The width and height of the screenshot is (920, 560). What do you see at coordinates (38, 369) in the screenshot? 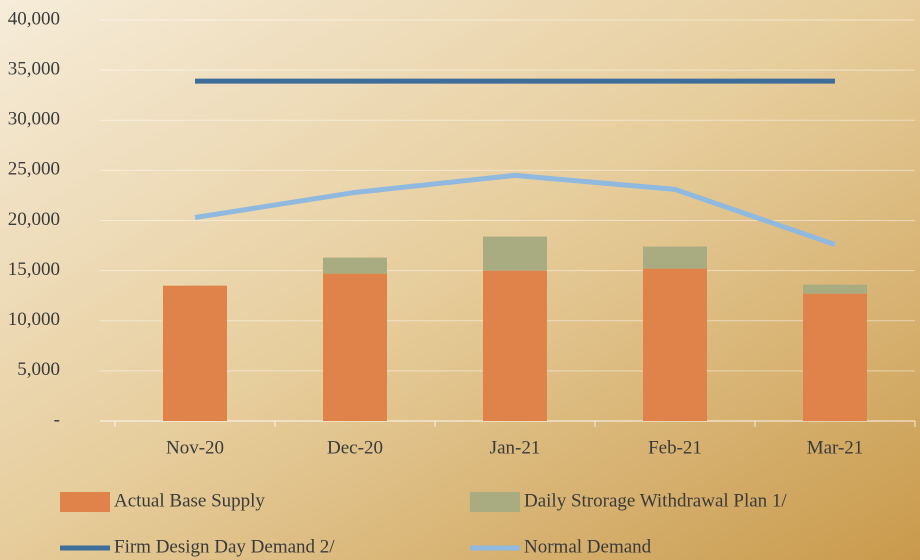
I see `y-tick-label: 5,000` at bounding box center [38, 369].